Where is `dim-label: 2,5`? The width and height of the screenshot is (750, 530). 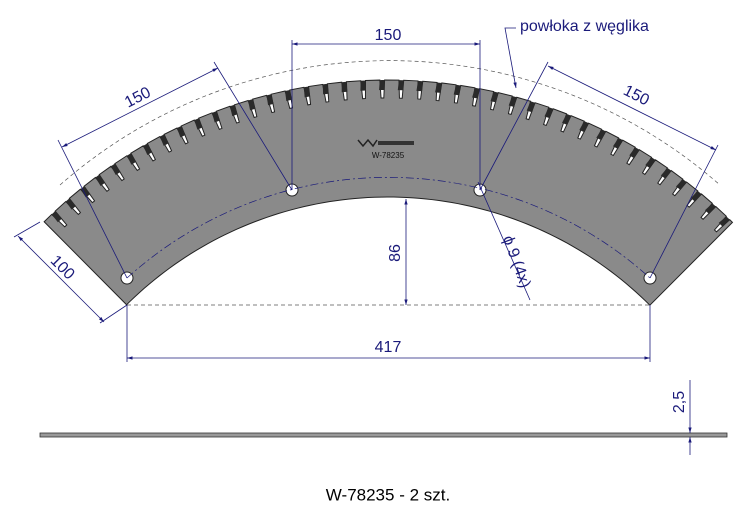
dim-label: 2,5 is located at coordinates (679, 402).